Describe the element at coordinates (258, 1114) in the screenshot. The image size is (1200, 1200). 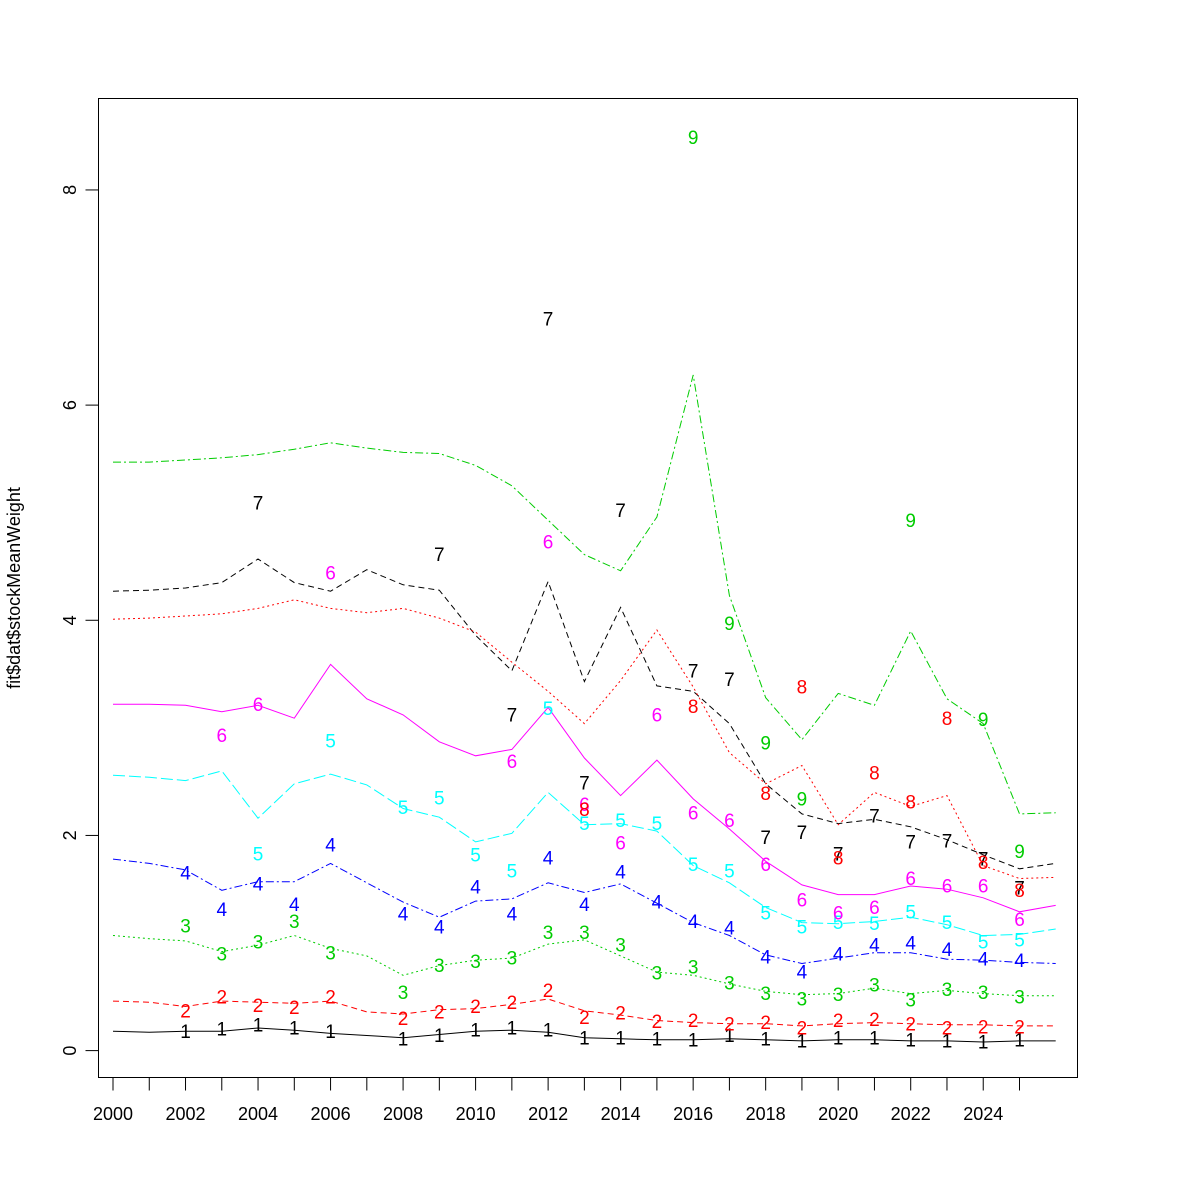
I see `x-tick-label: 2004` at that location.